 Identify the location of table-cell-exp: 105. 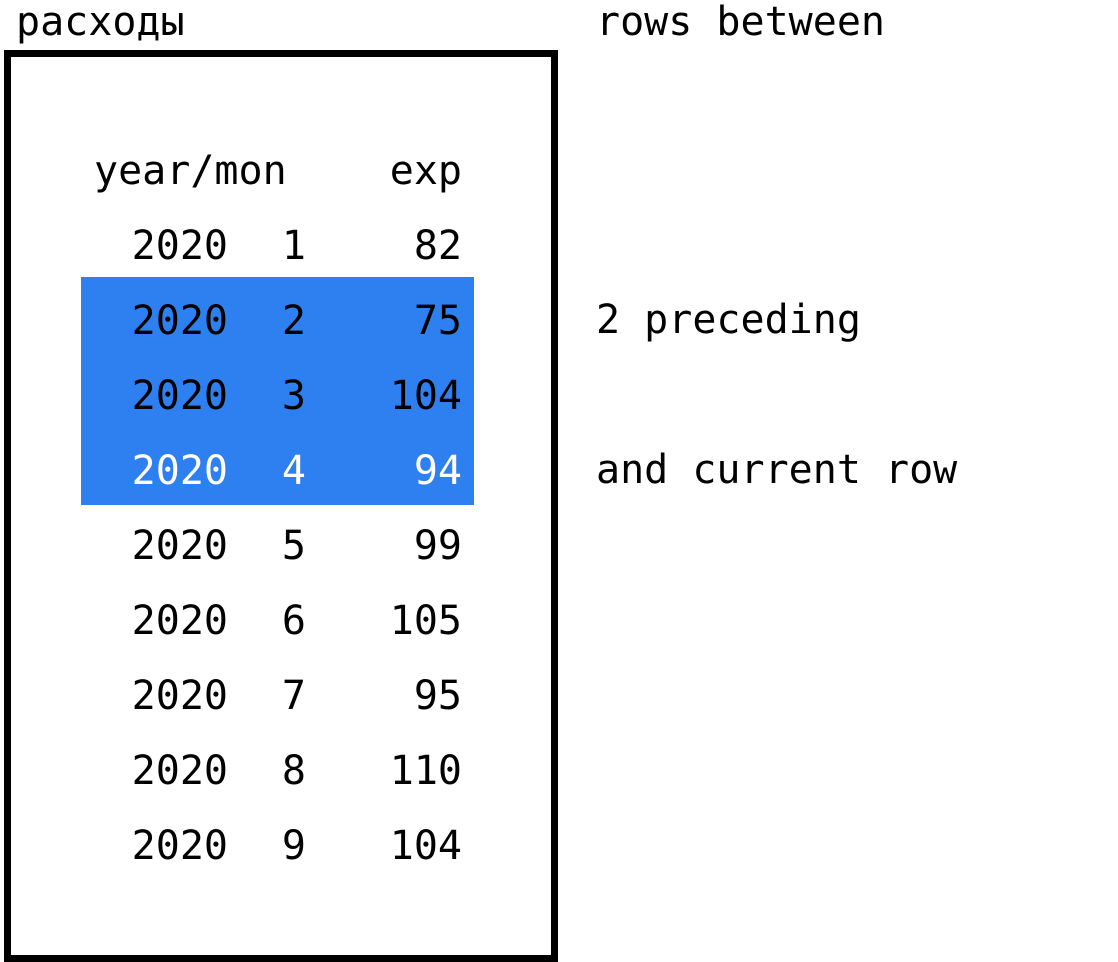
(425, 621).